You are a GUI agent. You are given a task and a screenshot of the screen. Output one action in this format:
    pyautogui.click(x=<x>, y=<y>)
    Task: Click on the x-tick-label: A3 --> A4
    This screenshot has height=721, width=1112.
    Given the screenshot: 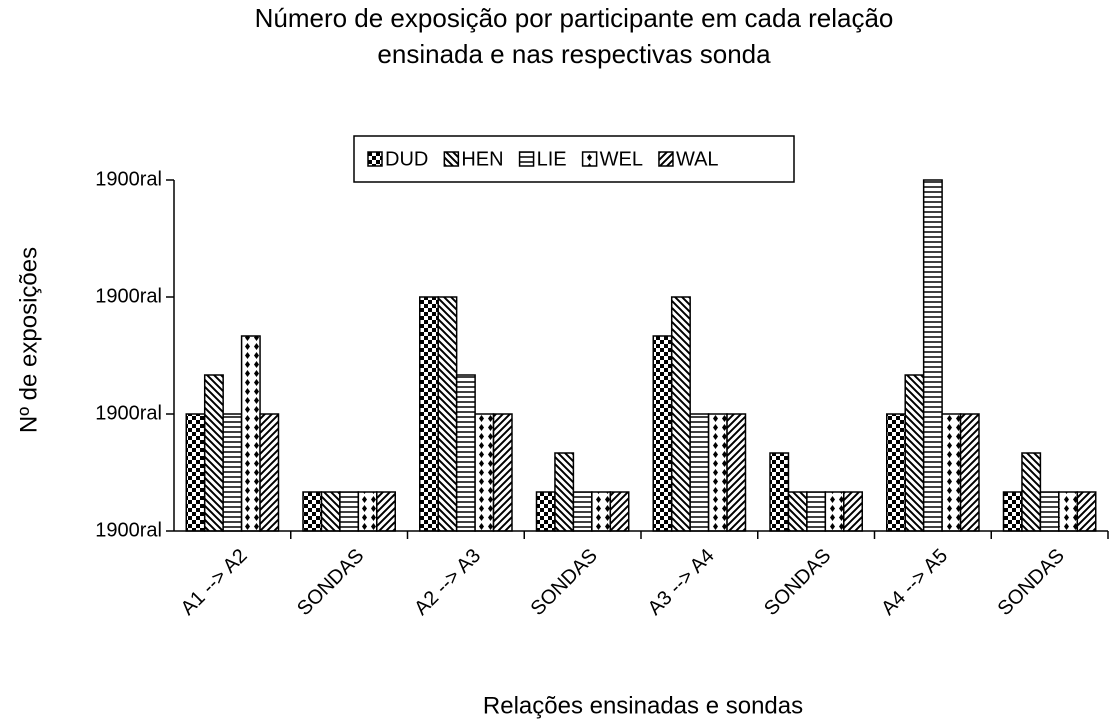 What is the action you would take?
    pyautogui.click(x=681, y=582)
    